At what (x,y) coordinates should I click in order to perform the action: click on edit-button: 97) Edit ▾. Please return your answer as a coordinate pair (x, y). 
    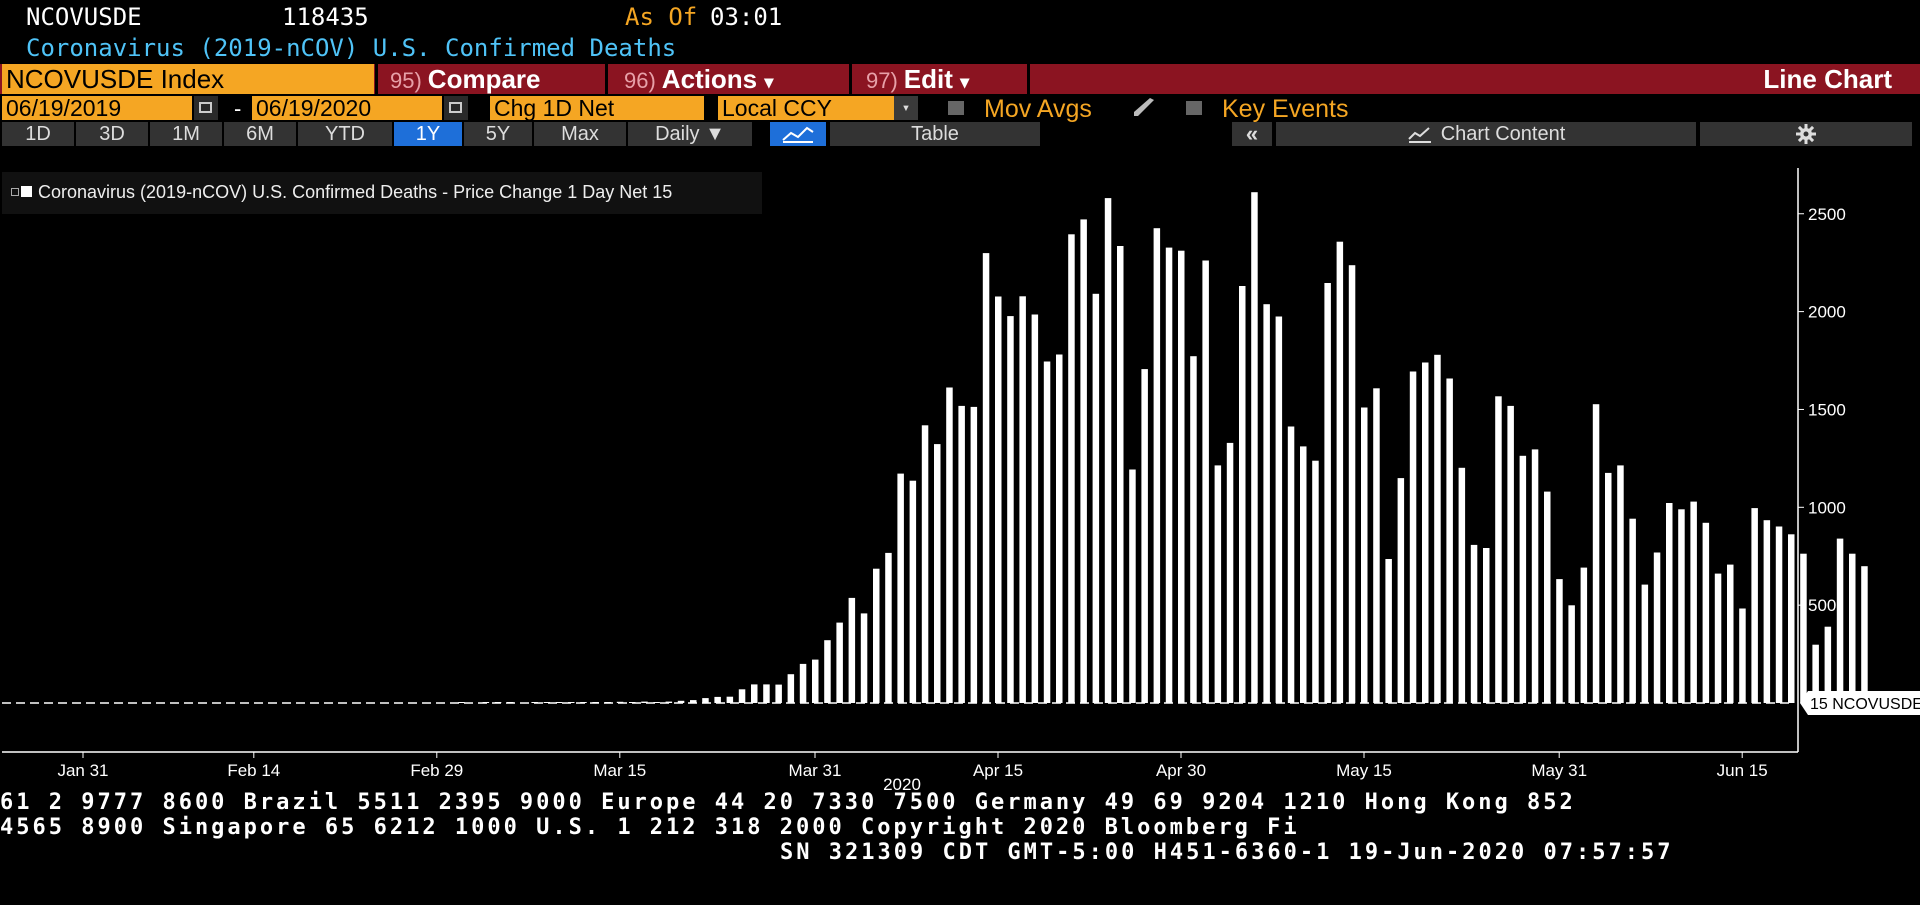
    Looking at the image, I should click on (939, 79).